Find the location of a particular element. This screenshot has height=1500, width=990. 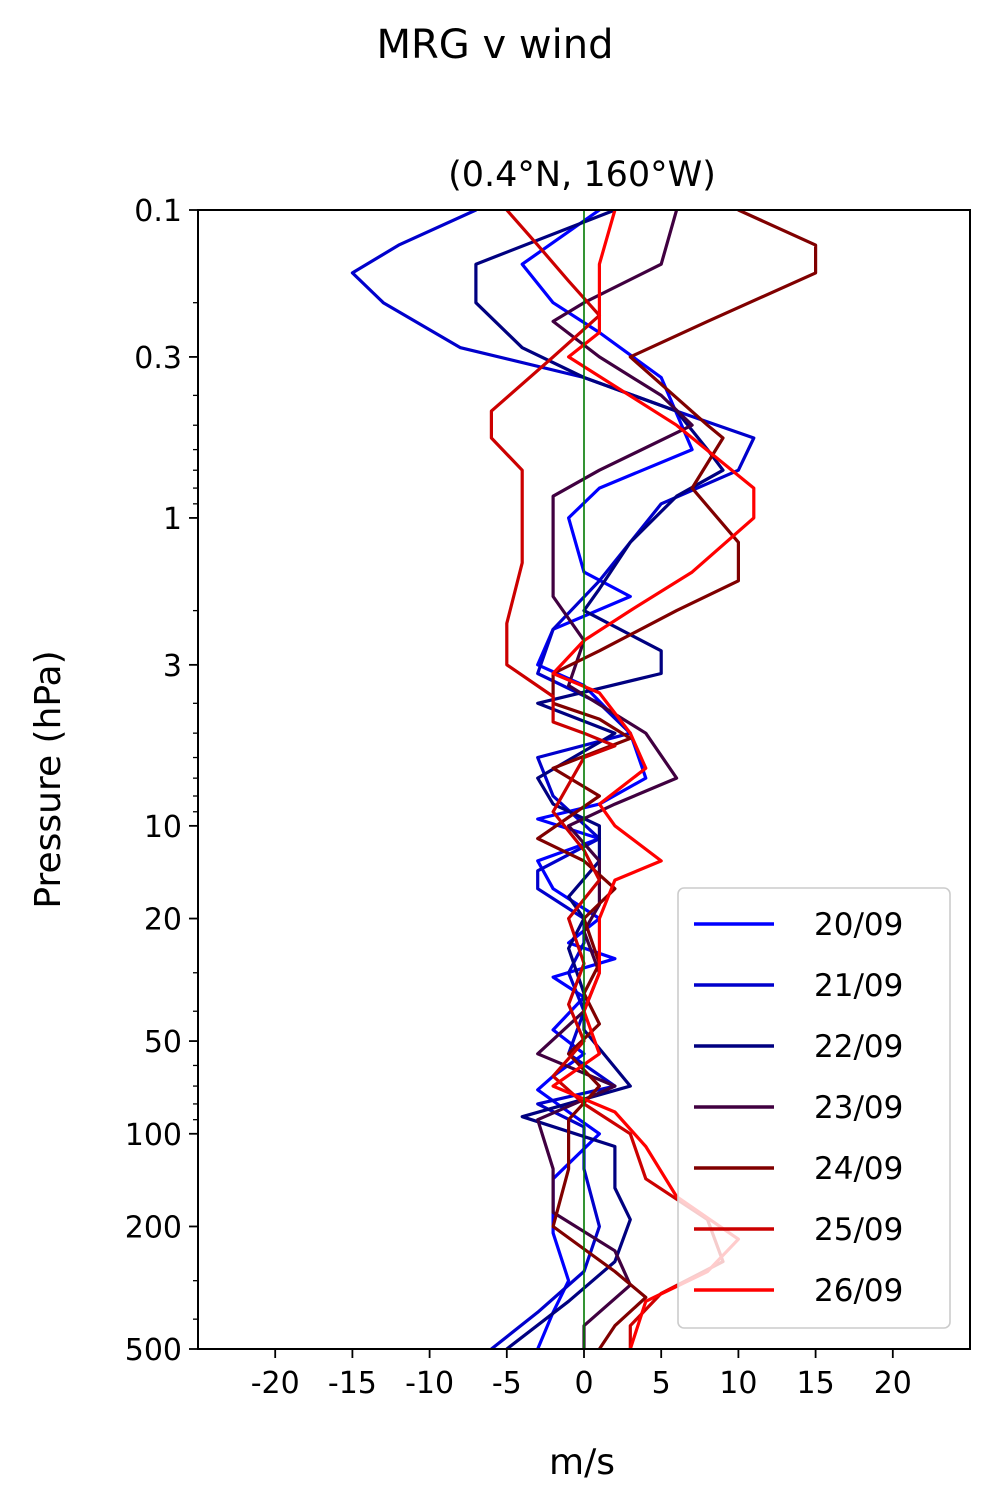

legend-label: 20/09 is located at coordinates (858, 925).